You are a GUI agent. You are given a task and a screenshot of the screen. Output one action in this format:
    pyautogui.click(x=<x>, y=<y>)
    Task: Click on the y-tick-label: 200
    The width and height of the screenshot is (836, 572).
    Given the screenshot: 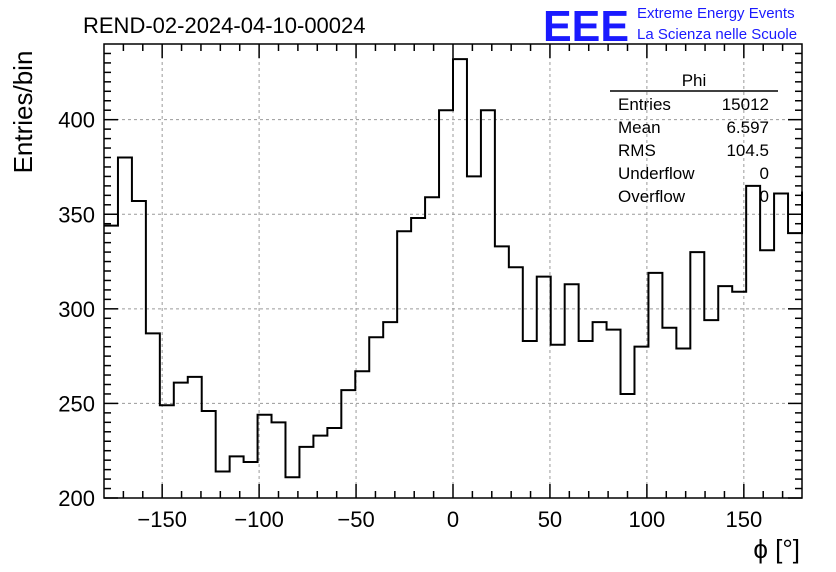 What is the action you would take?
    pyautogui.click(x=76, y=498)
    